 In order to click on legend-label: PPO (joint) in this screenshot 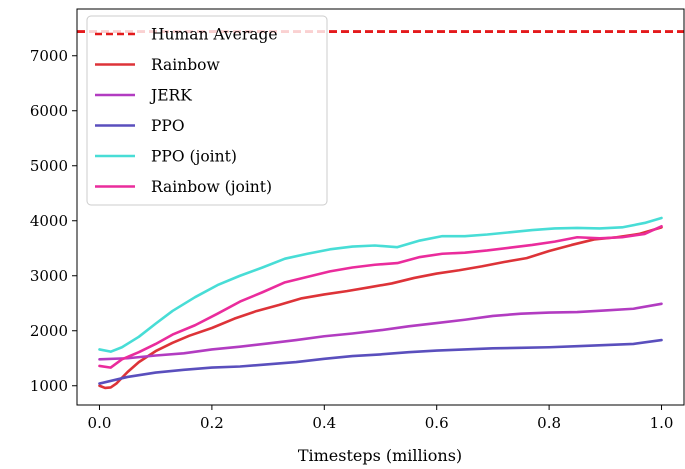, I will do `click(194, 157)`.